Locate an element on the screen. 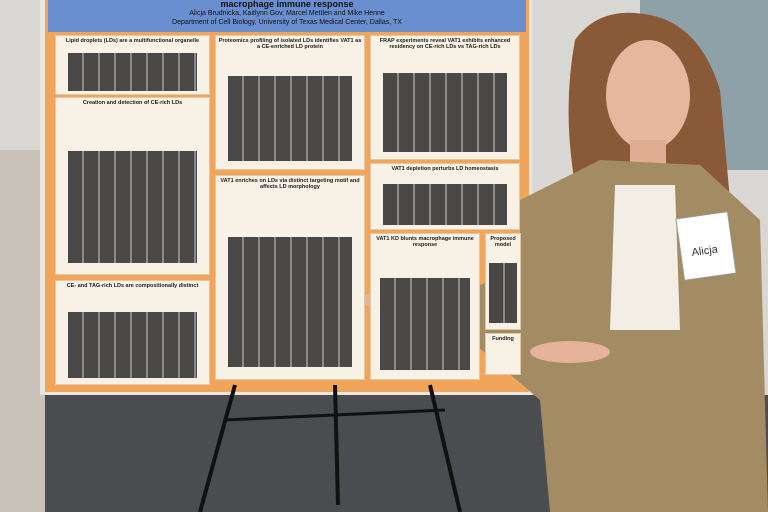 Image resolution: width=768 pixels, height=512 pixels. poster-section: Creation and detection of CE-rich LDs is located at coordinates (132, 186).